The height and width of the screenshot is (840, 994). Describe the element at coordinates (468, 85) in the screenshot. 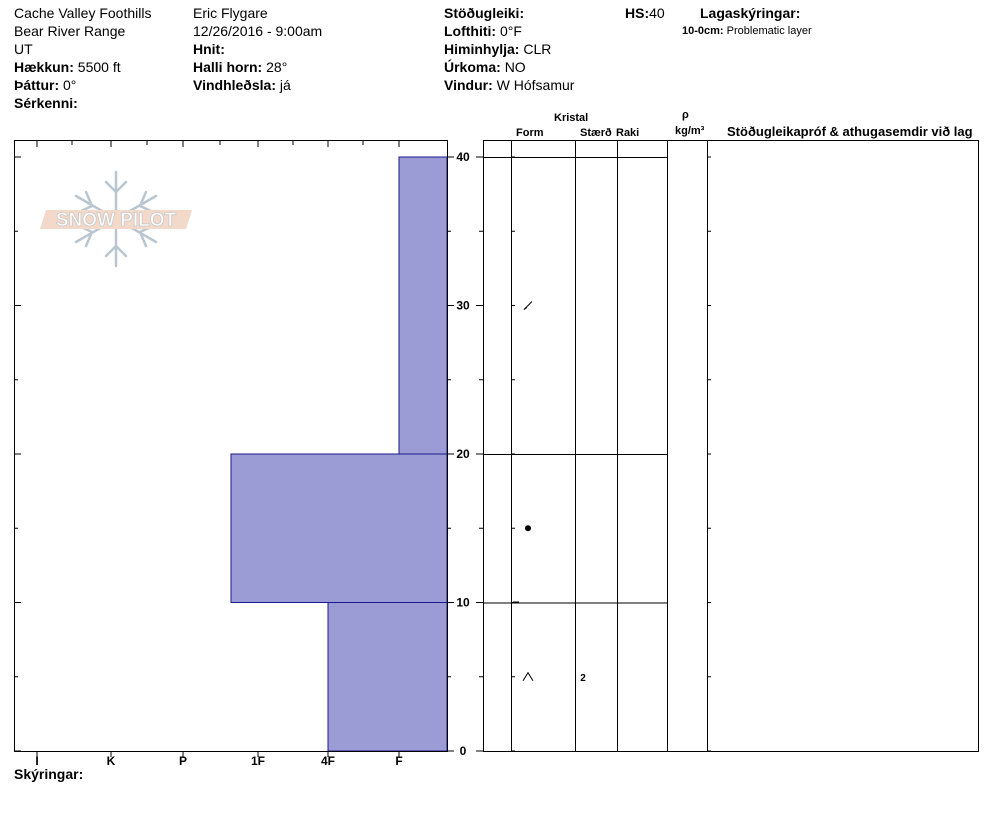

I see `wind-label: Vindur:` at that location.